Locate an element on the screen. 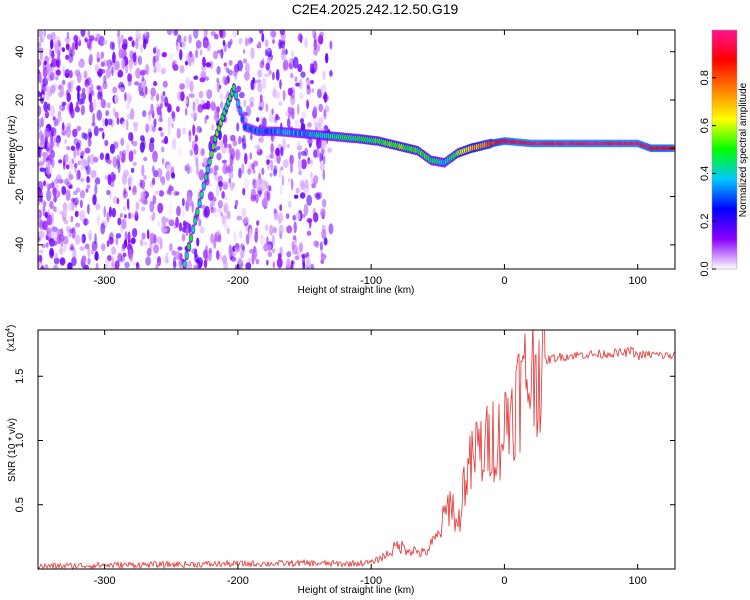 Image resolution: width=750 pixels, height=600 pixels. y-tick-label: -20 is located at coordinates (20, 197).